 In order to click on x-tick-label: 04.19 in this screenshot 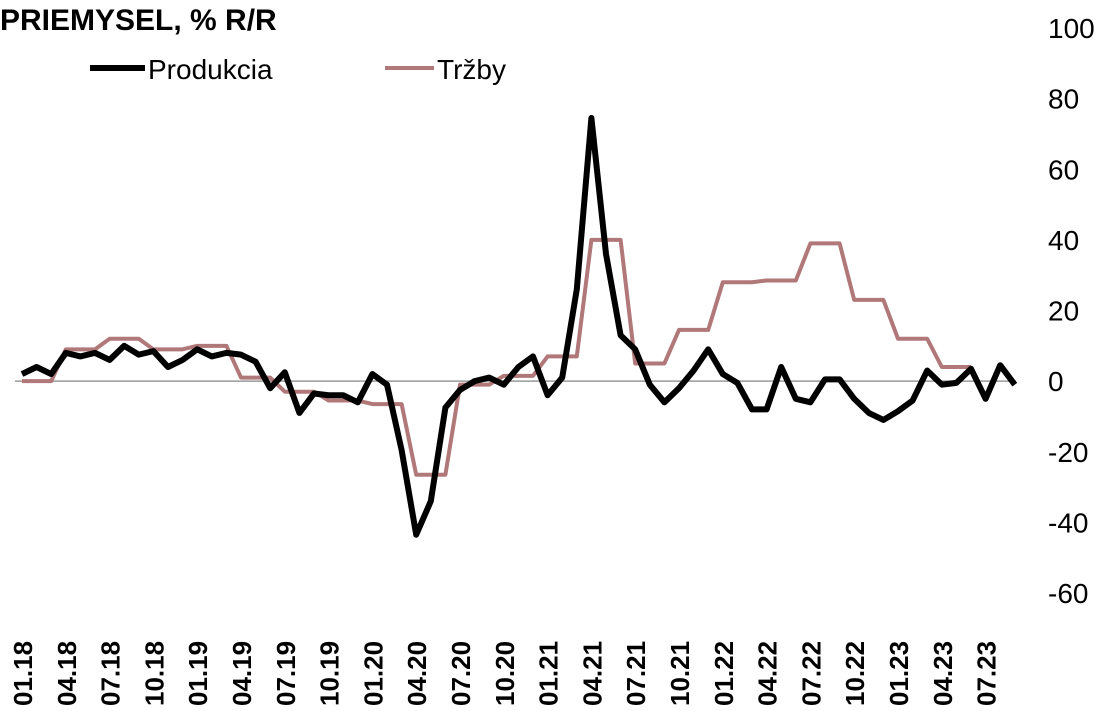, I will do `click(242, 673)`.